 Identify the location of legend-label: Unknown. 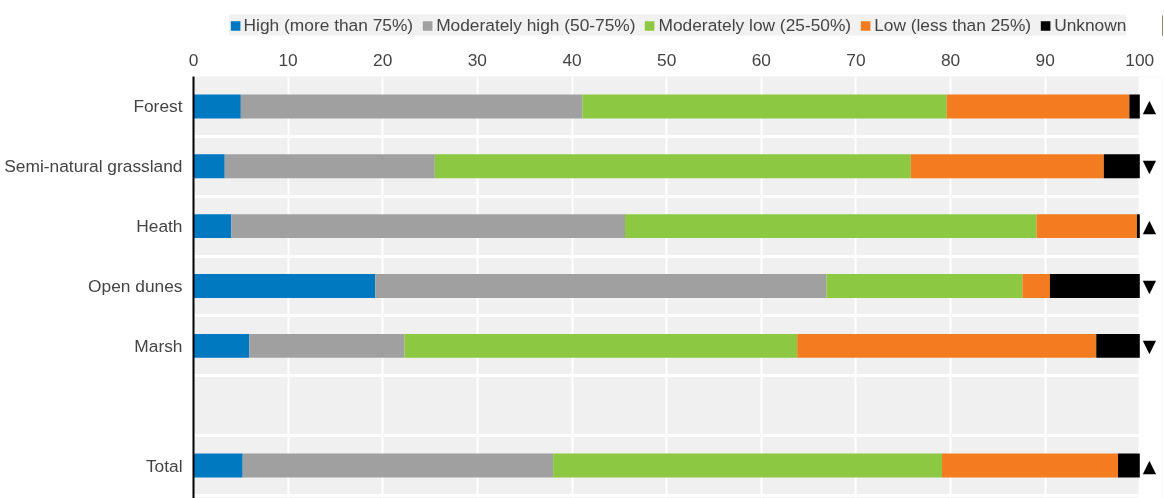
(1090, 25).